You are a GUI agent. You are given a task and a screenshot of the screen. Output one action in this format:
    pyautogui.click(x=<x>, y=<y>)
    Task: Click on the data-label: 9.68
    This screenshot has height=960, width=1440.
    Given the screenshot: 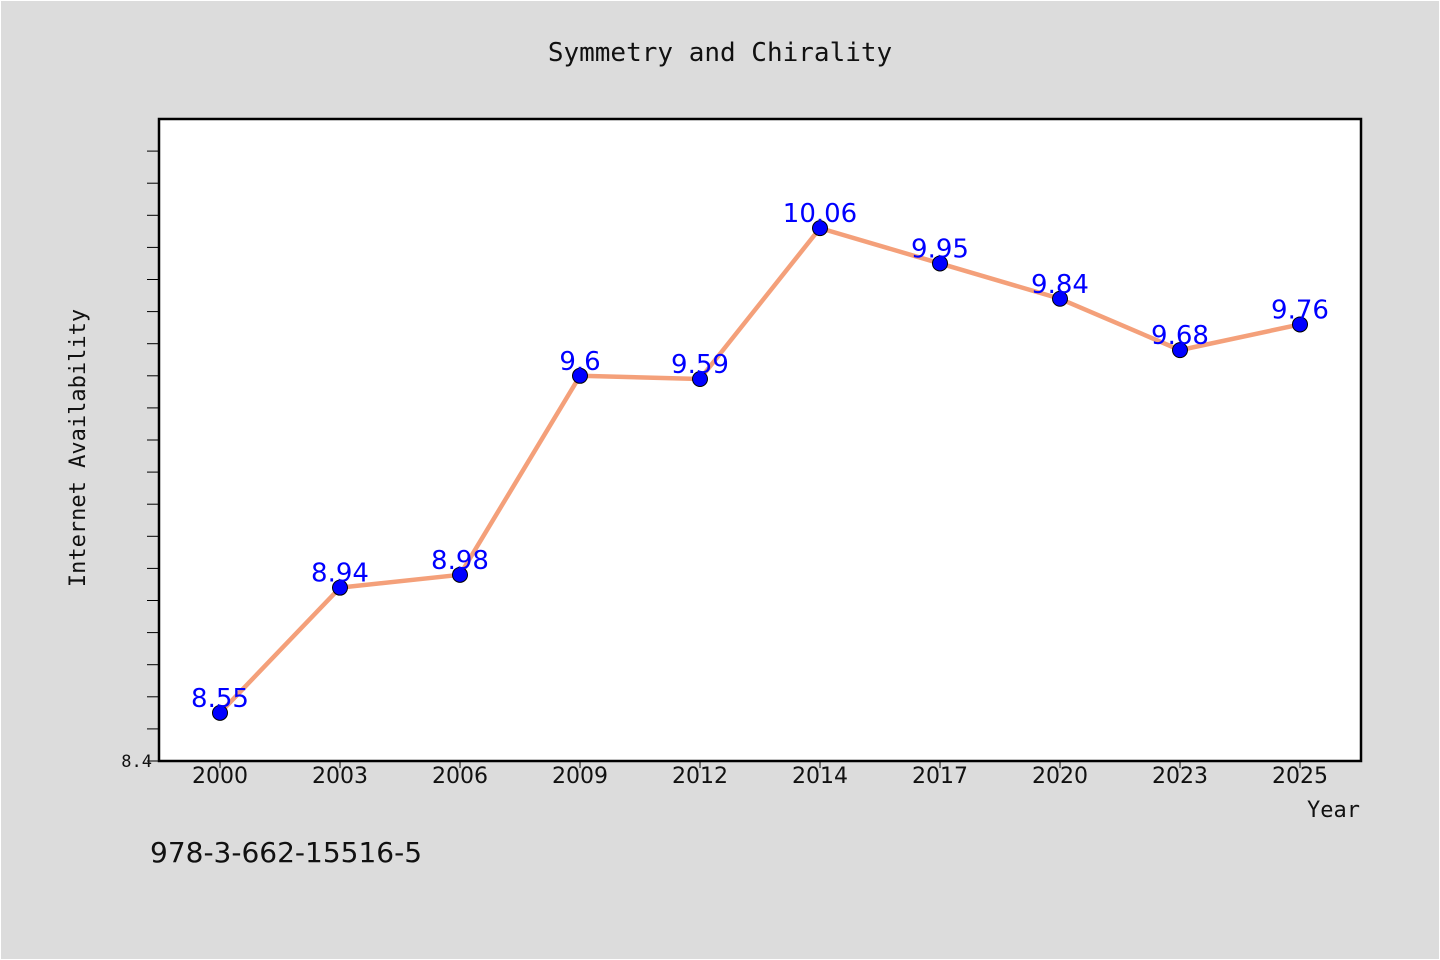 What is the action you would take?
    pyautogui.click(x=1180, y=336)
    